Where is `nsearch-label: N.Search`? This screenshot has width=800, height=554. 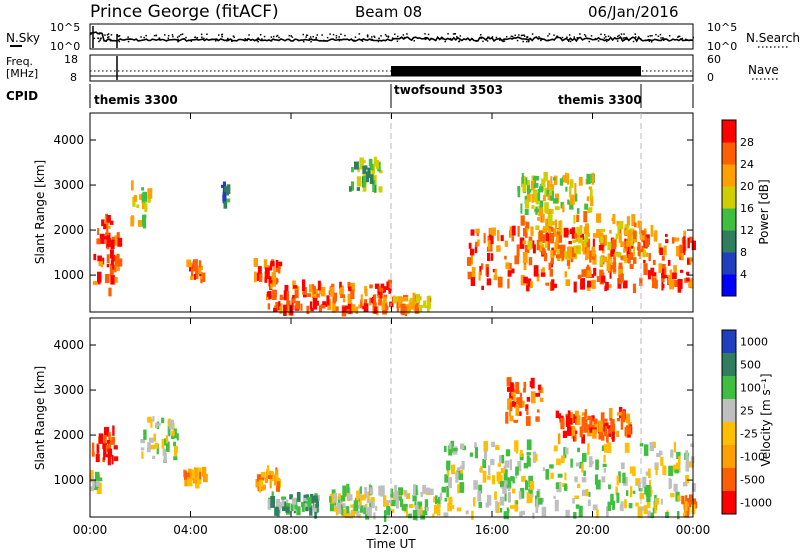
nsearch-label: N.Search is located at coordinates (773, 38).